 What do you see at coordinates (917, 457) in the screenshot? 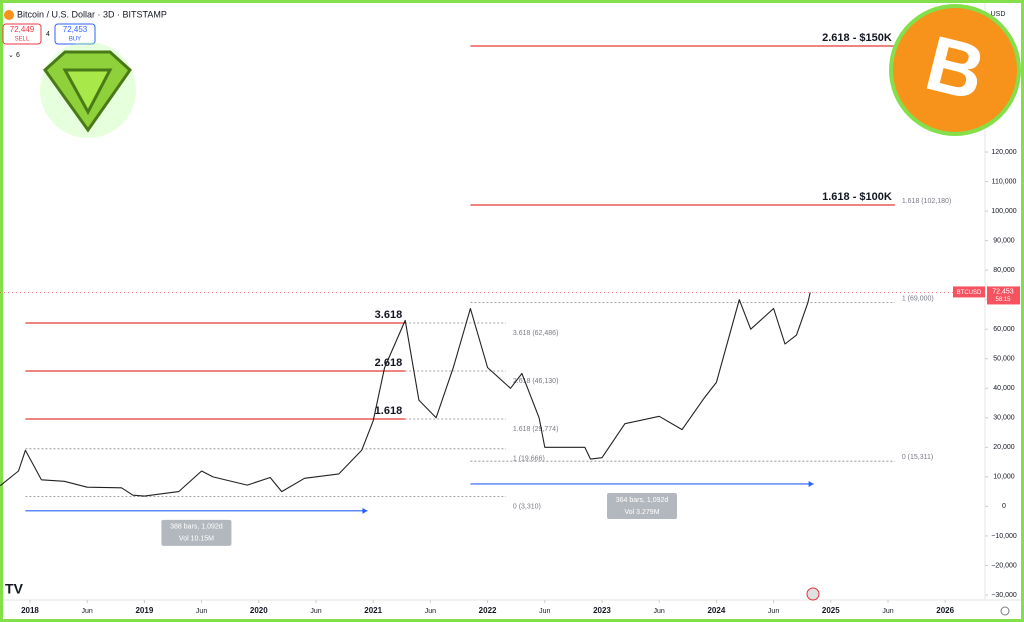
I see `fib-label: 0 (15,311)` at bounding box center [917, 457].